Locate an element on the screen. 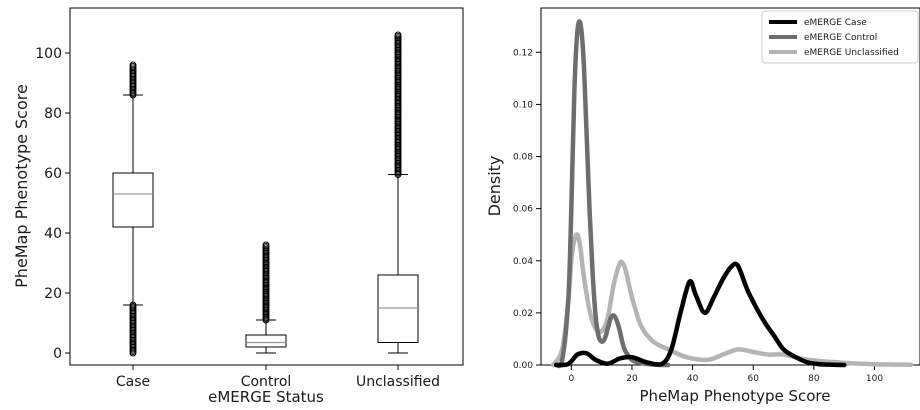 The width and height of the screenshot is (920, 410). density-y-tick-label: 0.00 is located at coordinates (523, 366).